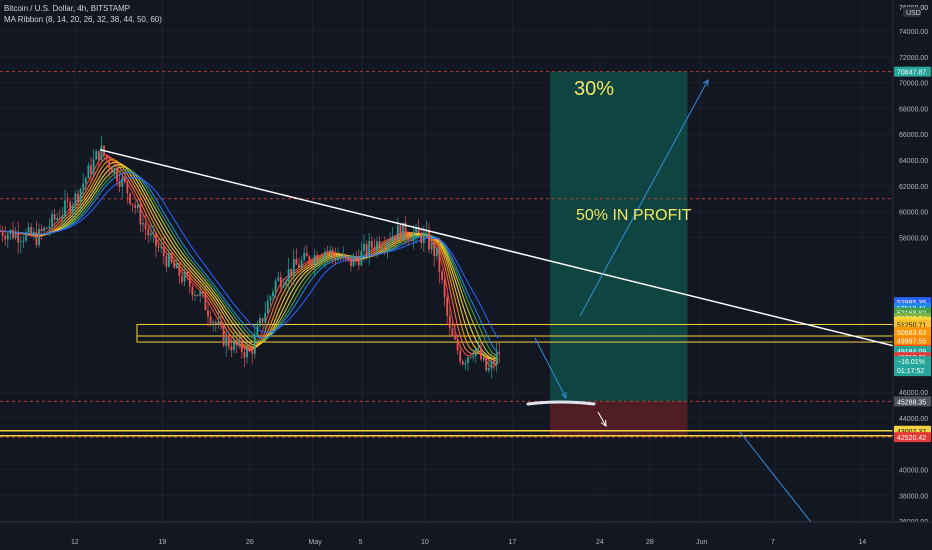 The height and width of the screenshot is (550, 932). I want to click on arrow-small, so click(602, 419).